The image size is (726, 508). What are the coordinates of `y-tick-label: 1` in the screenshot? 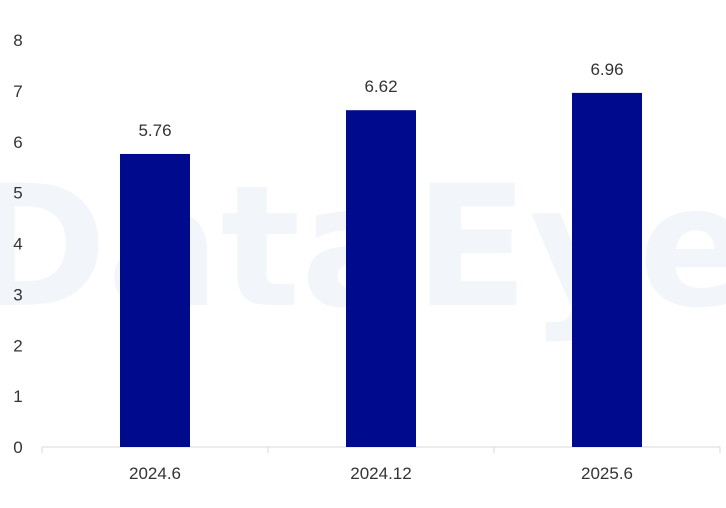 It's located at (17, 396).